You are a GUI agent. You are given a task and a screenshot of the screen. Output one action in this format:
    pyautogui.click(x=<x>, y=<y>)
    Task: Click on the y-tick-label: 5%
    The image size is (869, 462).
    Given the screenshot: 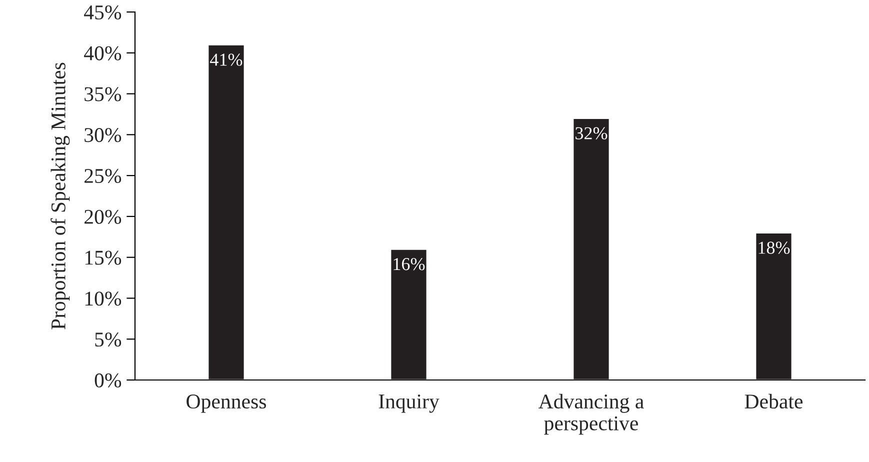 What is the action you would take?
    pyautogui.click(x=108, y=339)
    